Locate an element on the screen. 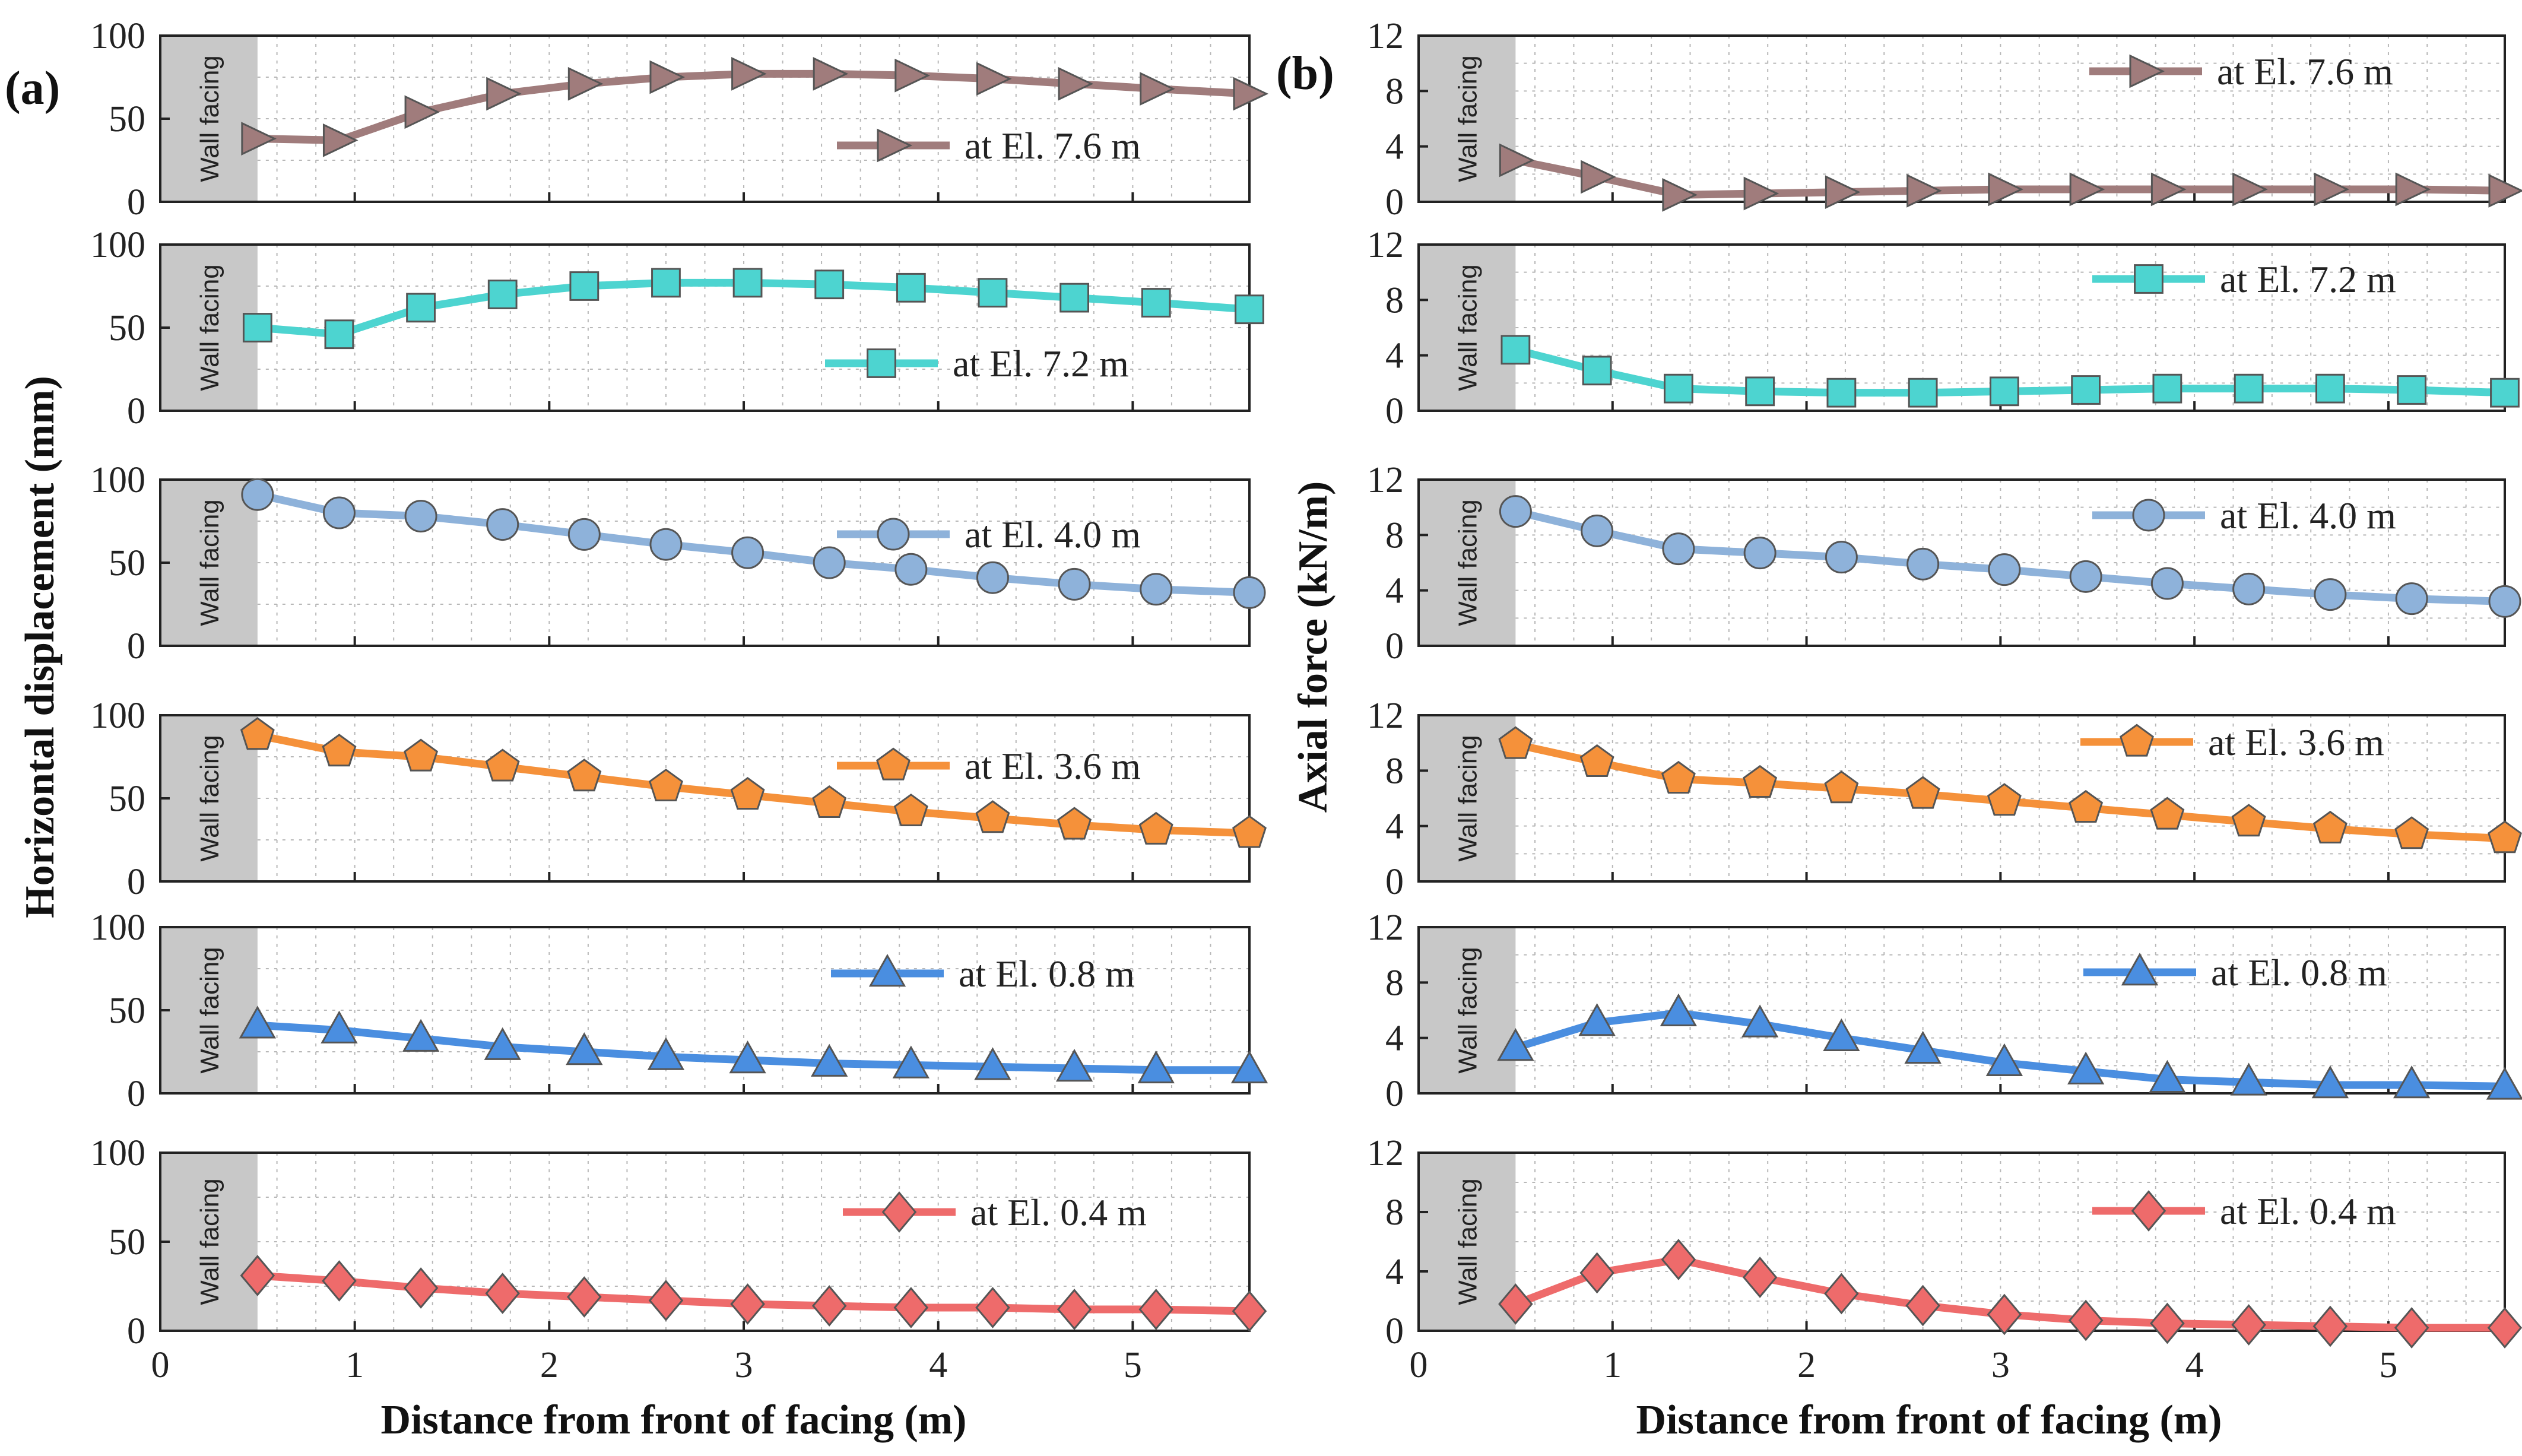 This screenshot has width=2522, height=1456. subplot-a-5: Wall facing 0 50 100 at El. 0.8 m is located at coordinates (679, 1011).